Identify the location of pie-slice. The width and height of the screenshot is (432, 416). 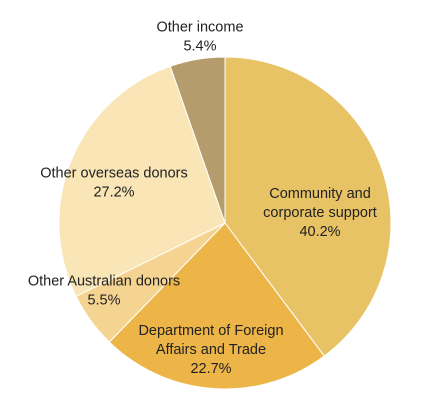
(197, 140).